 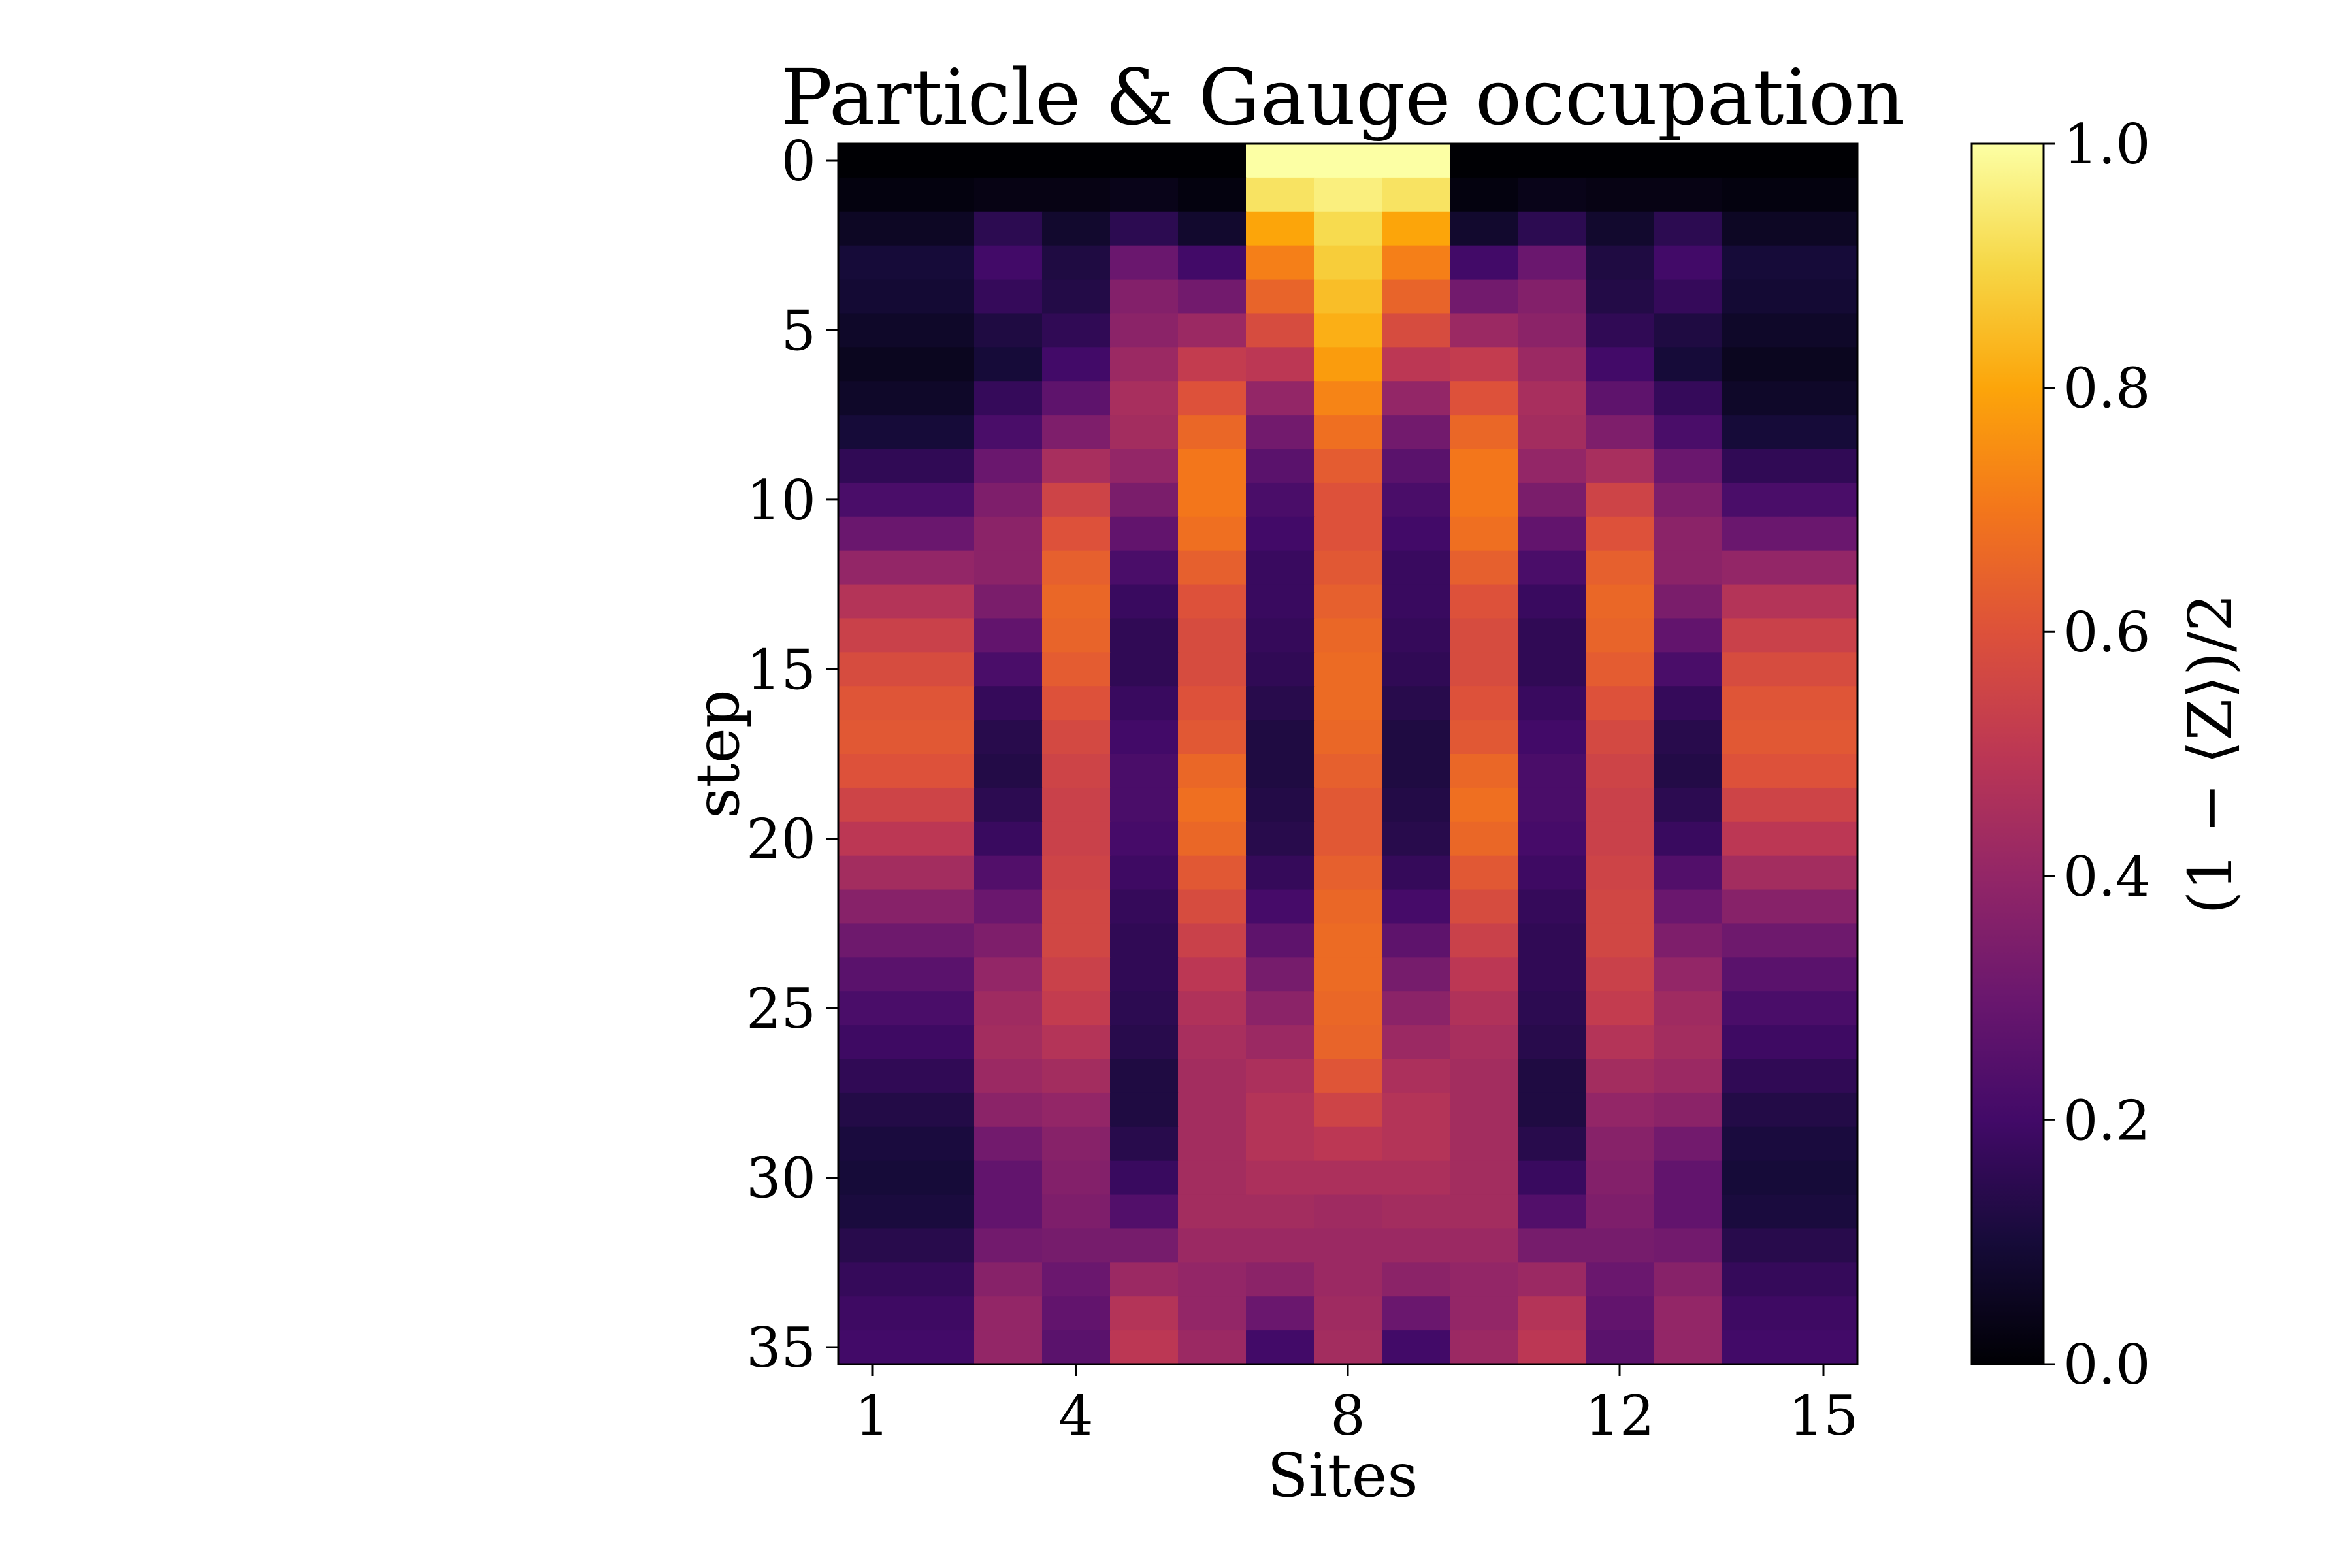 I want to click on colorbar, so click(x=2007, y=753).